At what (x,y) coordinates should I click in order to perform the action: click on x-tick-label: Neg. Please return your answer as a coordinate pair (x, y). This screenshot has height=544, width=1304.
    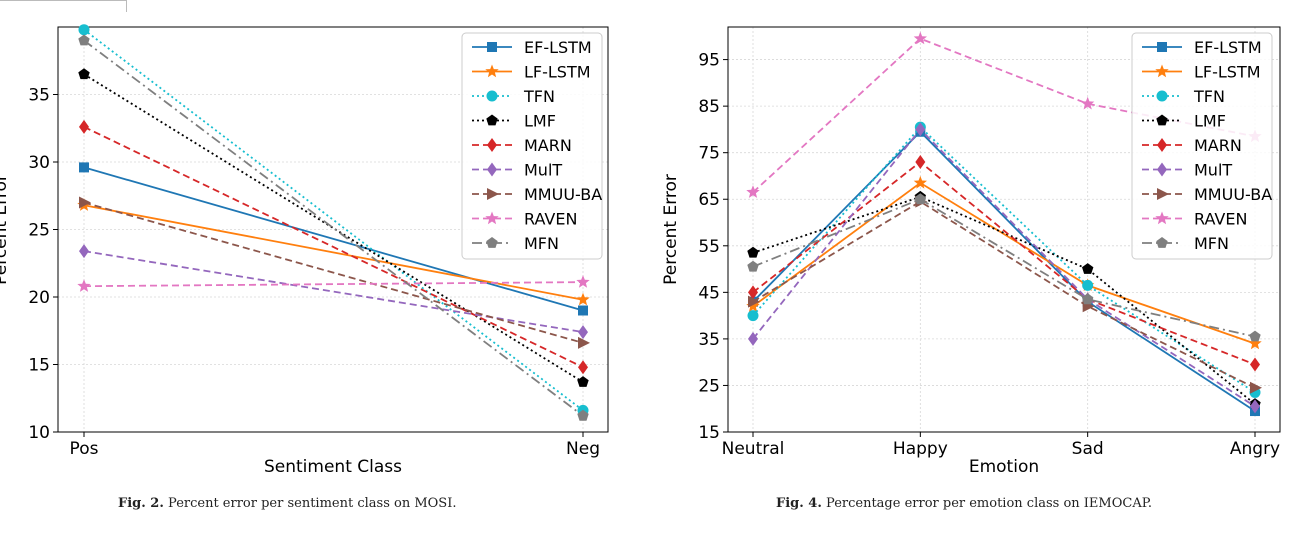
    Looking at the image, I should click on (583, 449).